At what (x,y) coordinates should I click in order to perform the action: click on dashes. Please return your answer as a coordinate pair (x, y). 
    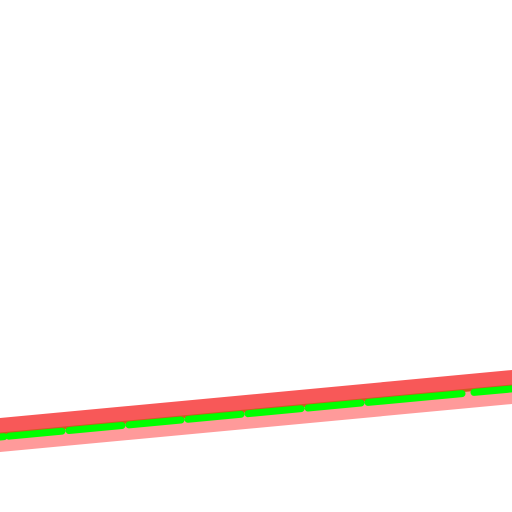
    Looking at the image, I should click on (256, 413).